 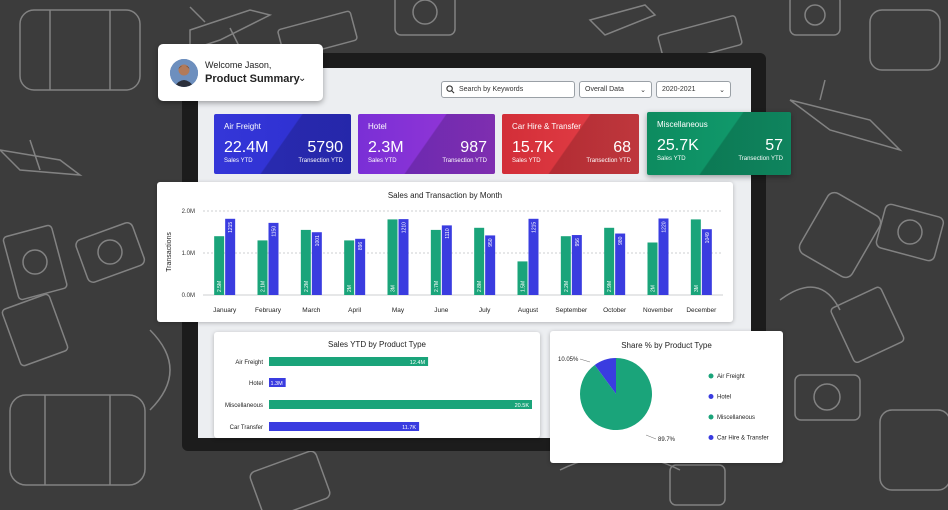 What do you see at coordinates (774, 145) in the screenshot?
I see `kpi-transaction-value: 57` at bounding box center [774, 145].